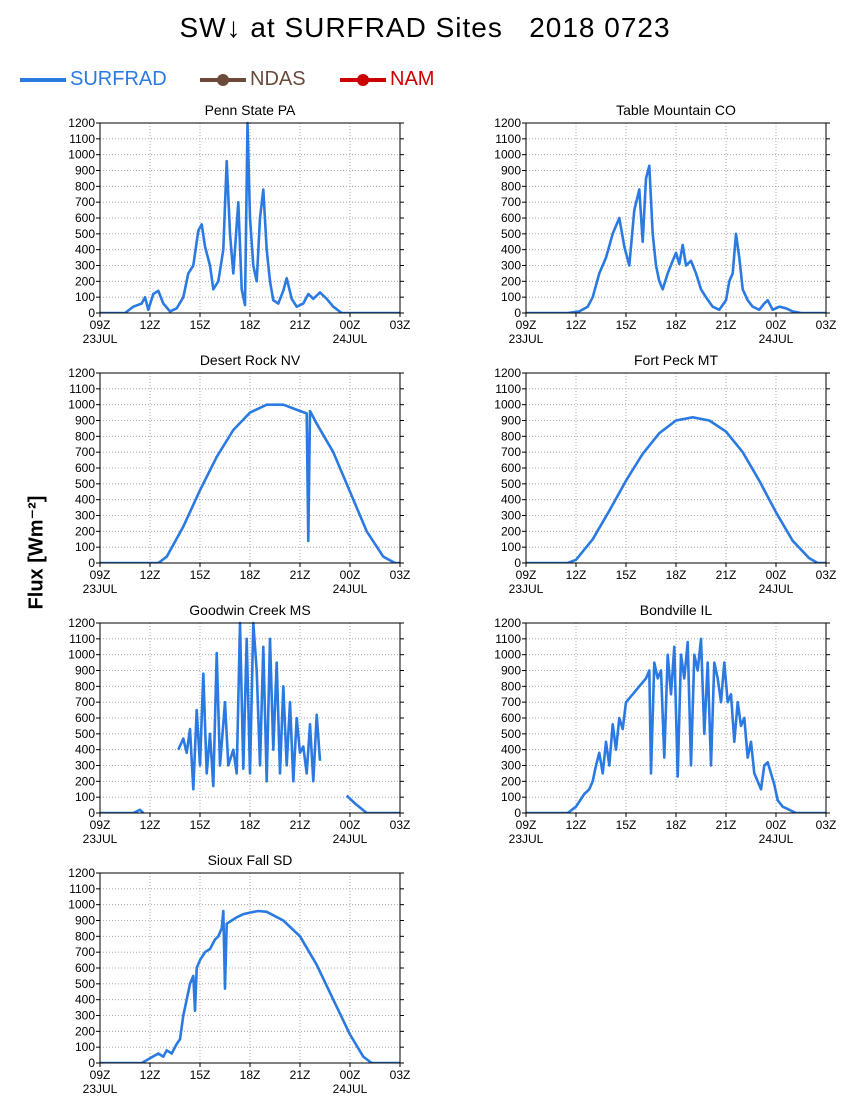  I want to click on title-text: SW↓ at SURFRAD Sites, so click(341, 27).